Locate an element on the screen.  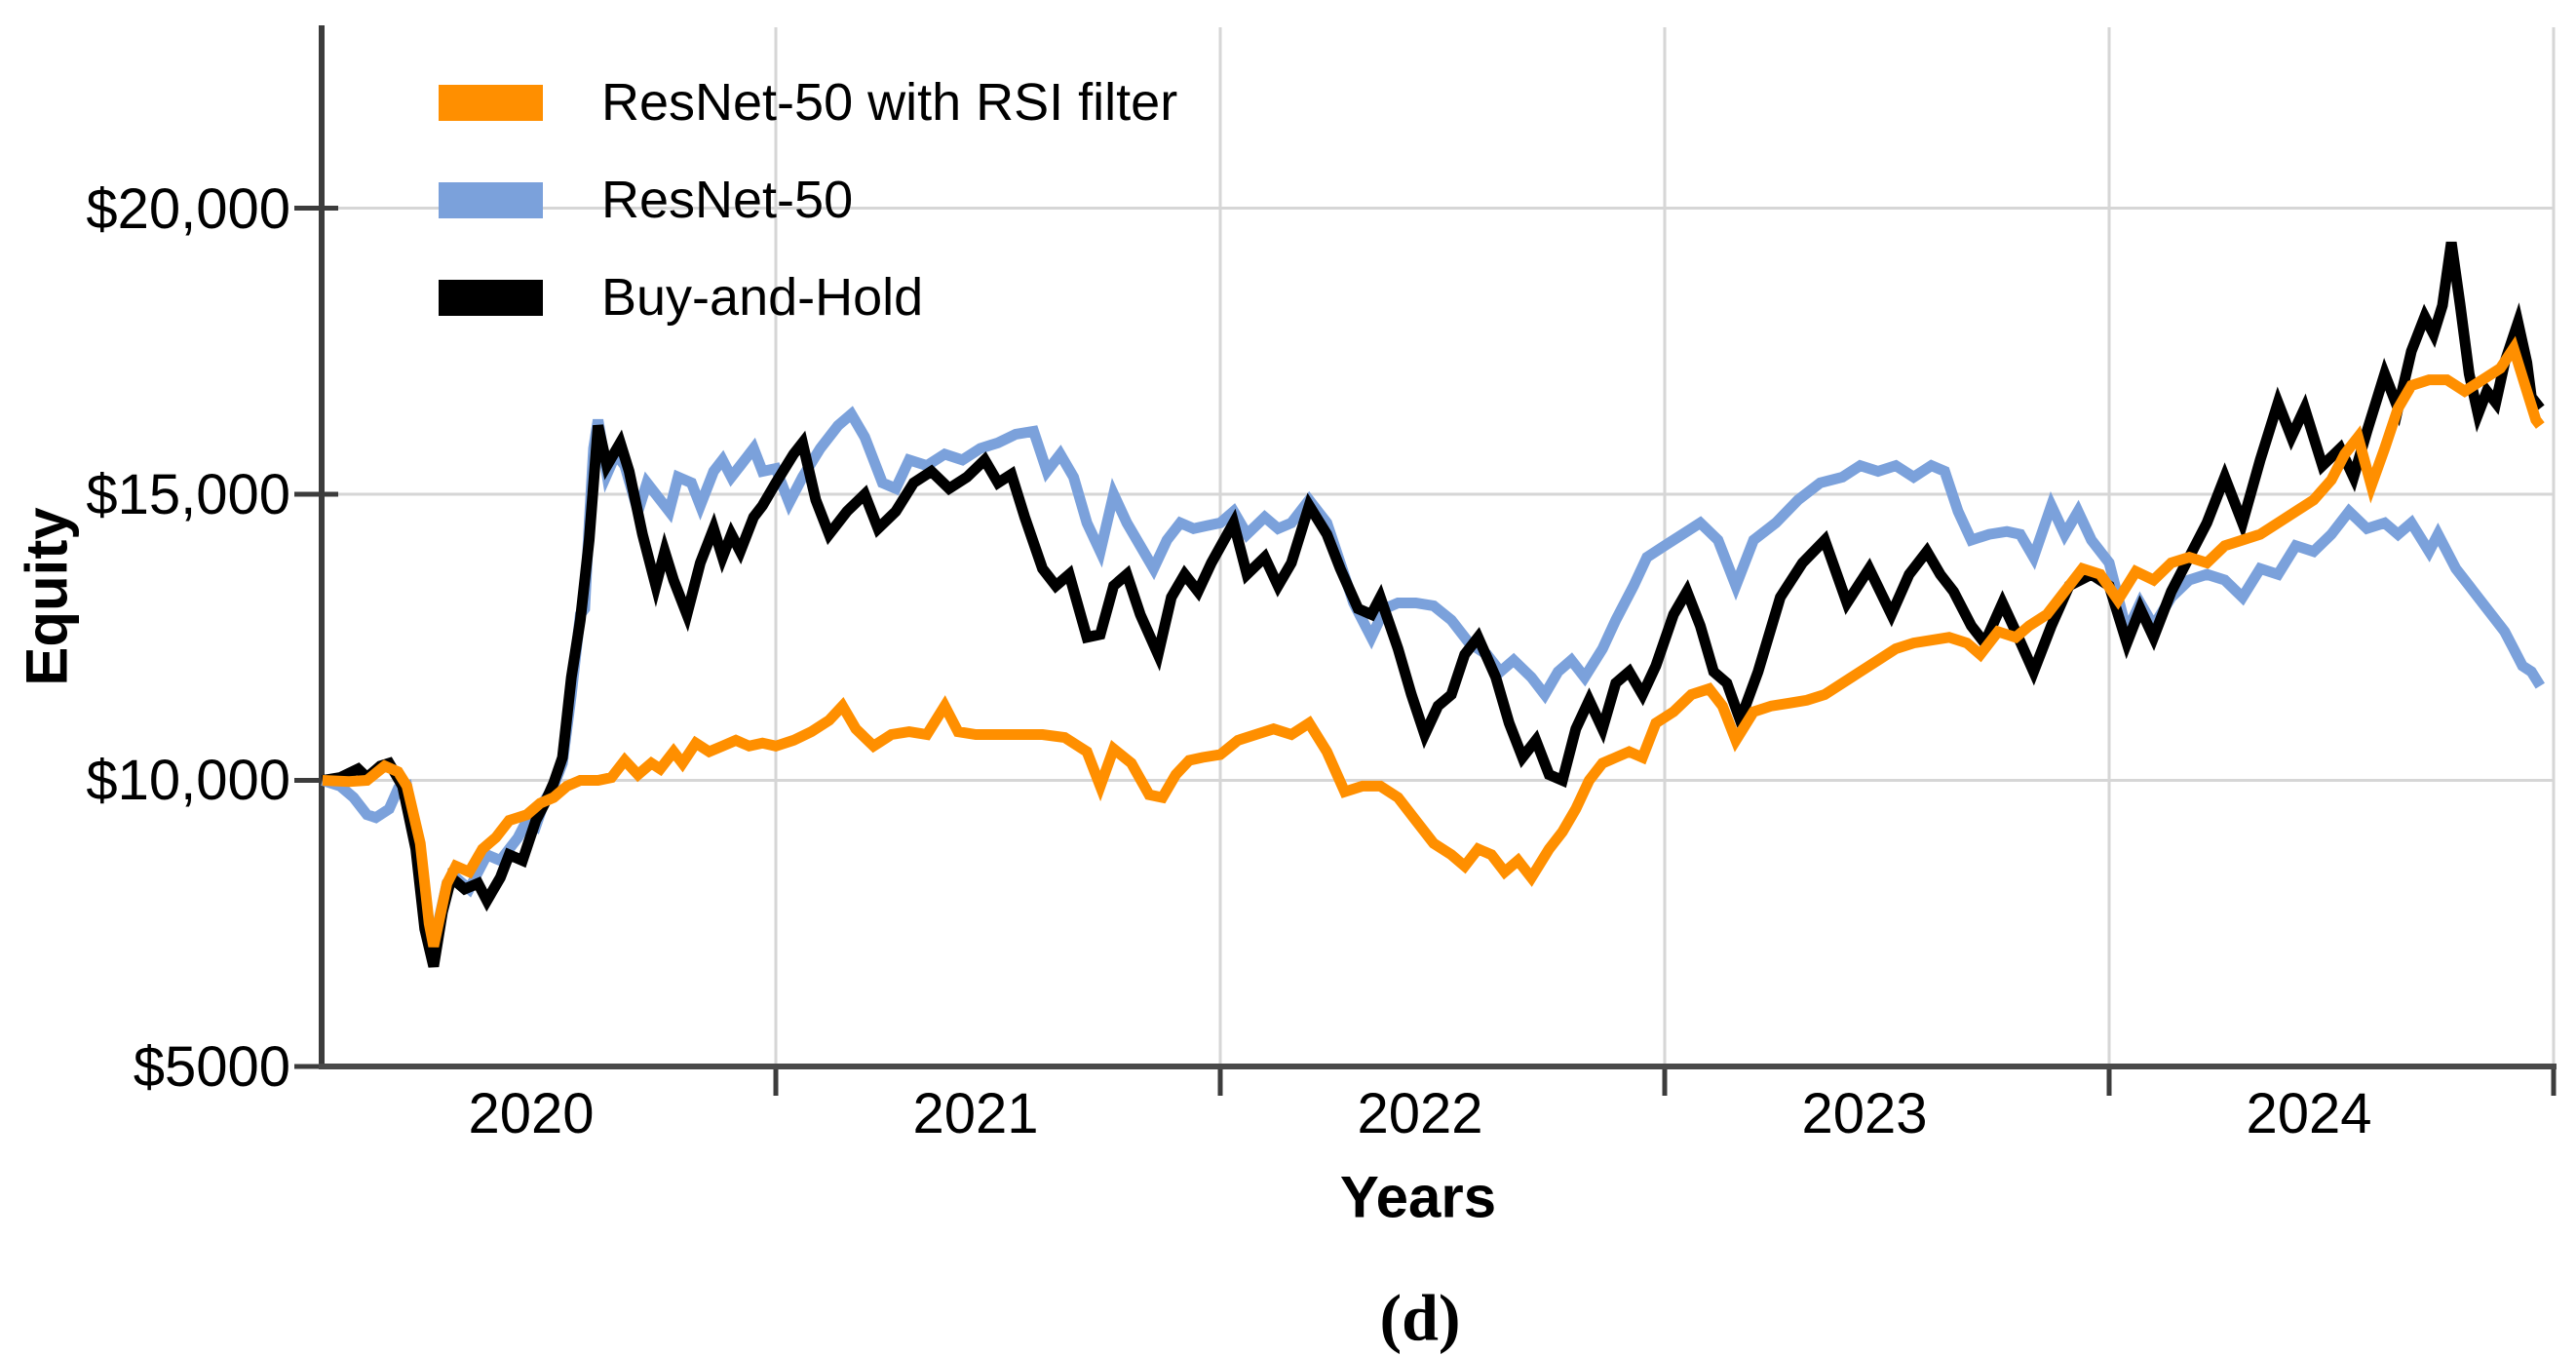
legend-row-resnet50: ResNet-50 is located at coordinates (808, 200).